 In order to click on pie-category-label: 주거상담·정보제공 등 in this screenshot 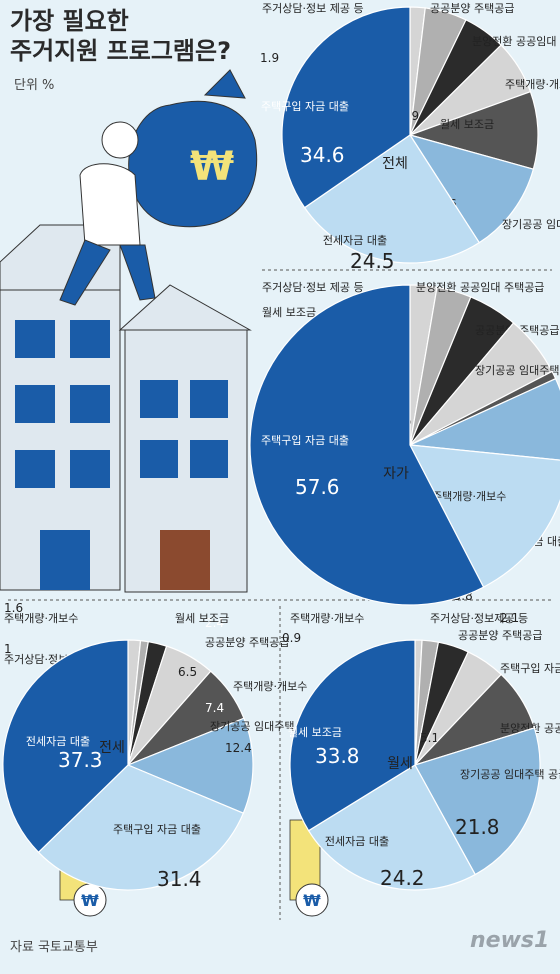, I will do `click(479, 618)`.